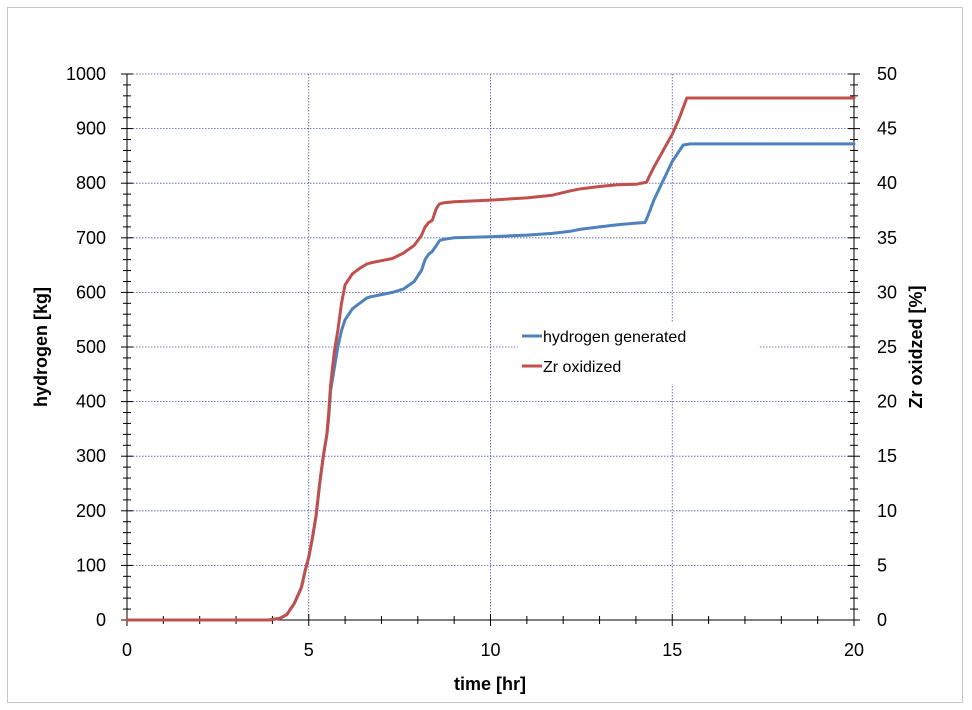  I want to click on y2-tick-label: 0, so click(882, 620).